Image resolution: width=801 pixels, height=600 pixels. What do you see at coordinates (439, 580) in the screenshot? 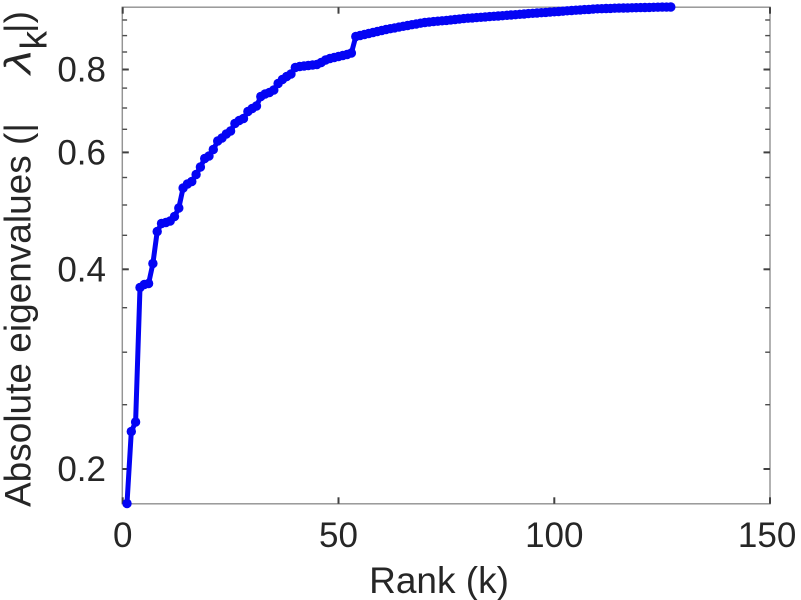
I see `svg-text: Rank (k)` at bounding box center [439, 580].